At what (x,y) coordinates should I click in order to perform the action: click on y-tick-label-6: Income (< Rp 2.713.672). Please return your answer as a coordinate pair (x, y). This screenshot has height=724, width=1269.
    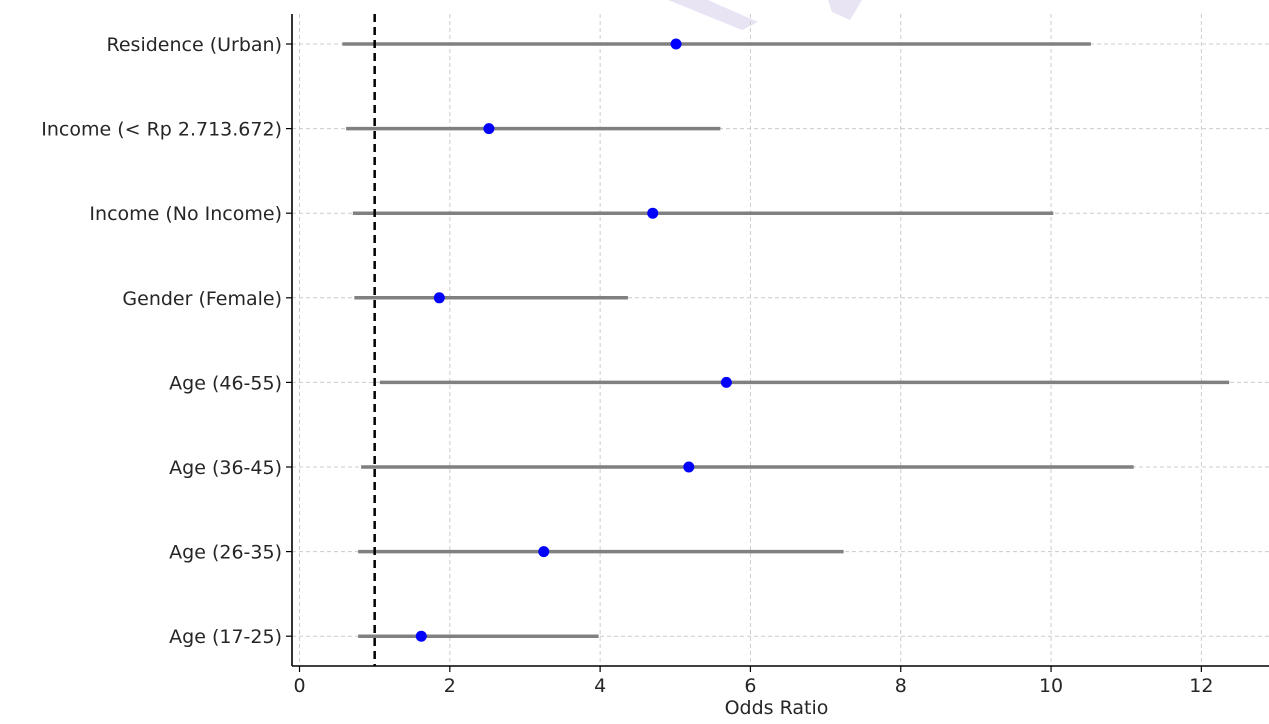
    Looking at the image, I should click on (161, 130).